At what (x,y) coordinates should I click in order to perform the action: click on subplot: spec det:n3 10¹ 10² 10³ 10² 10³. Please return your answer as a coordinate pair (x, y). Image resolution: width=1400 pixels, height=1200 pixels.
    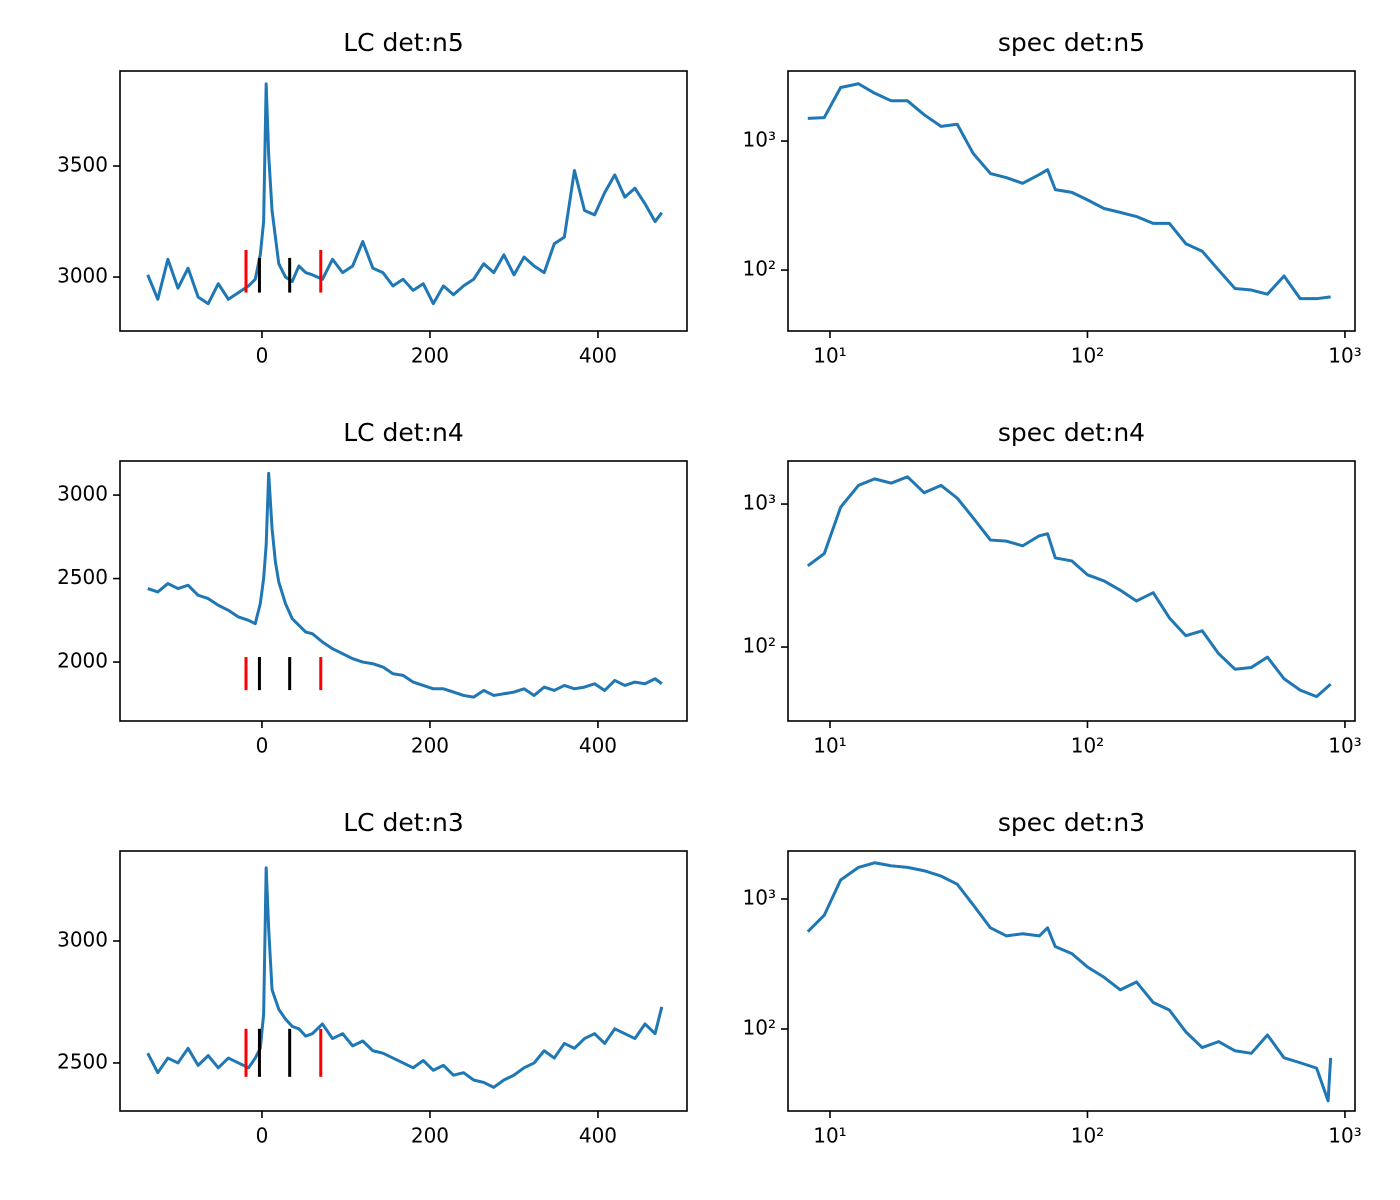
    Looking at the image, I should click on (1052, 978).